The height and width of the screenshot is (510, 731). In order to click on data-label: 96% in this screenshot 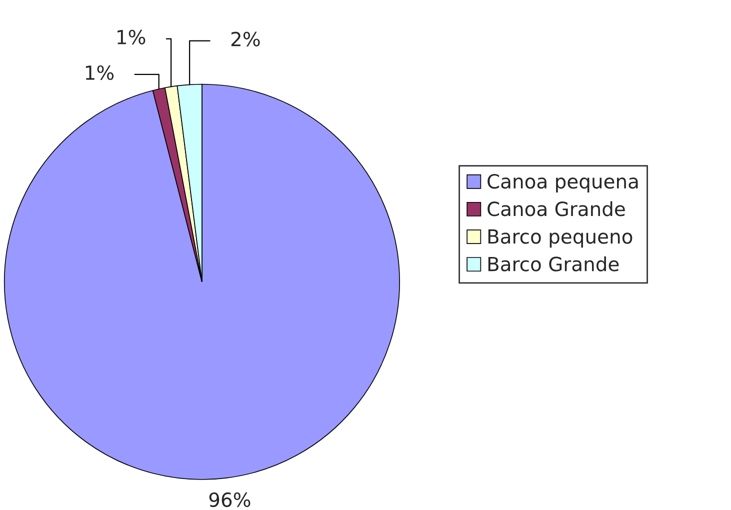, I will do `click(229, 500)`.